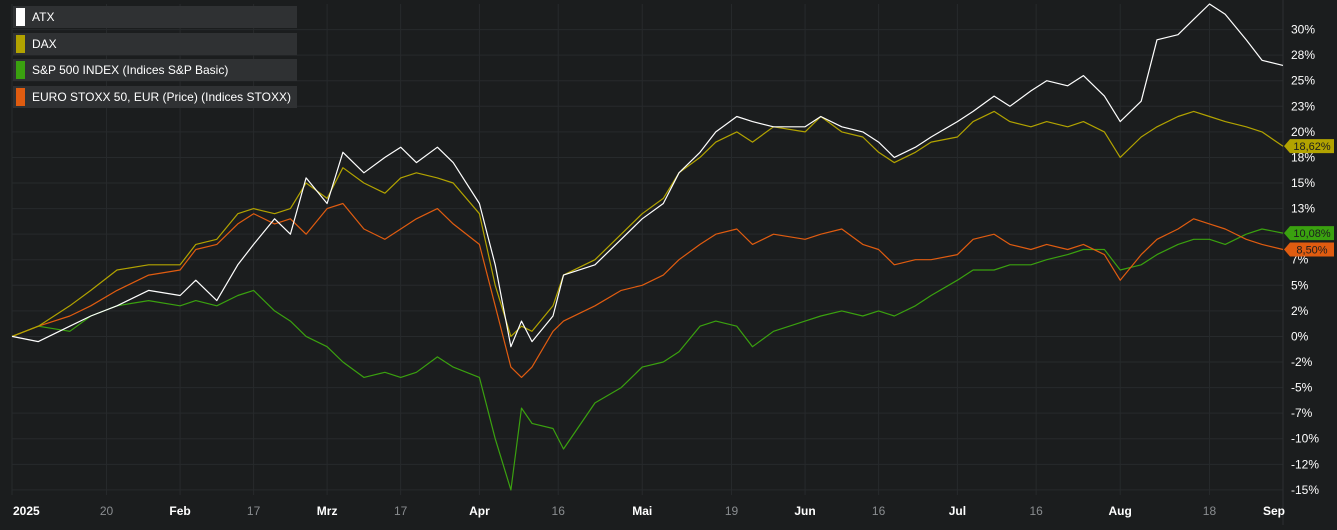 The height and width of the screenshot is (530, 1337). Describe the element at coordinates (804, 511) in the screenshot. I see `x-tick-label: Jun` at that location.